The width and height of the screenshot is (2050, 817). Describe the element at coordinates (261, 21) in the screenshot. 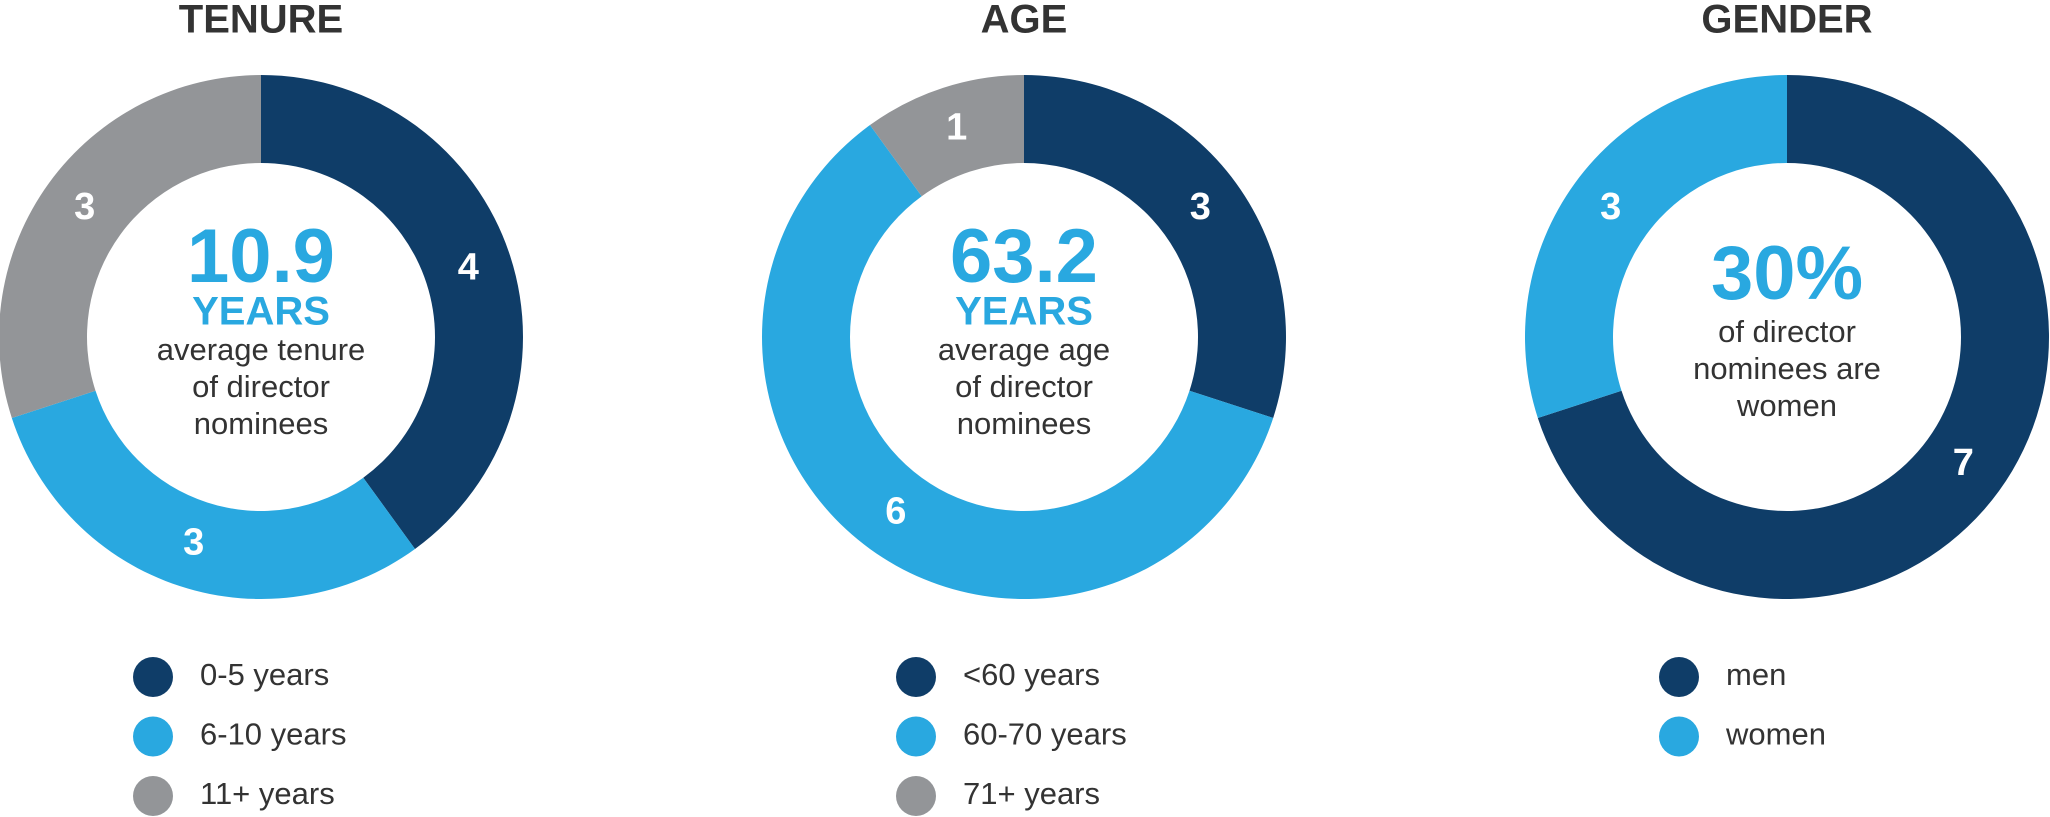

I see `chart-title: TENURE` at that location.